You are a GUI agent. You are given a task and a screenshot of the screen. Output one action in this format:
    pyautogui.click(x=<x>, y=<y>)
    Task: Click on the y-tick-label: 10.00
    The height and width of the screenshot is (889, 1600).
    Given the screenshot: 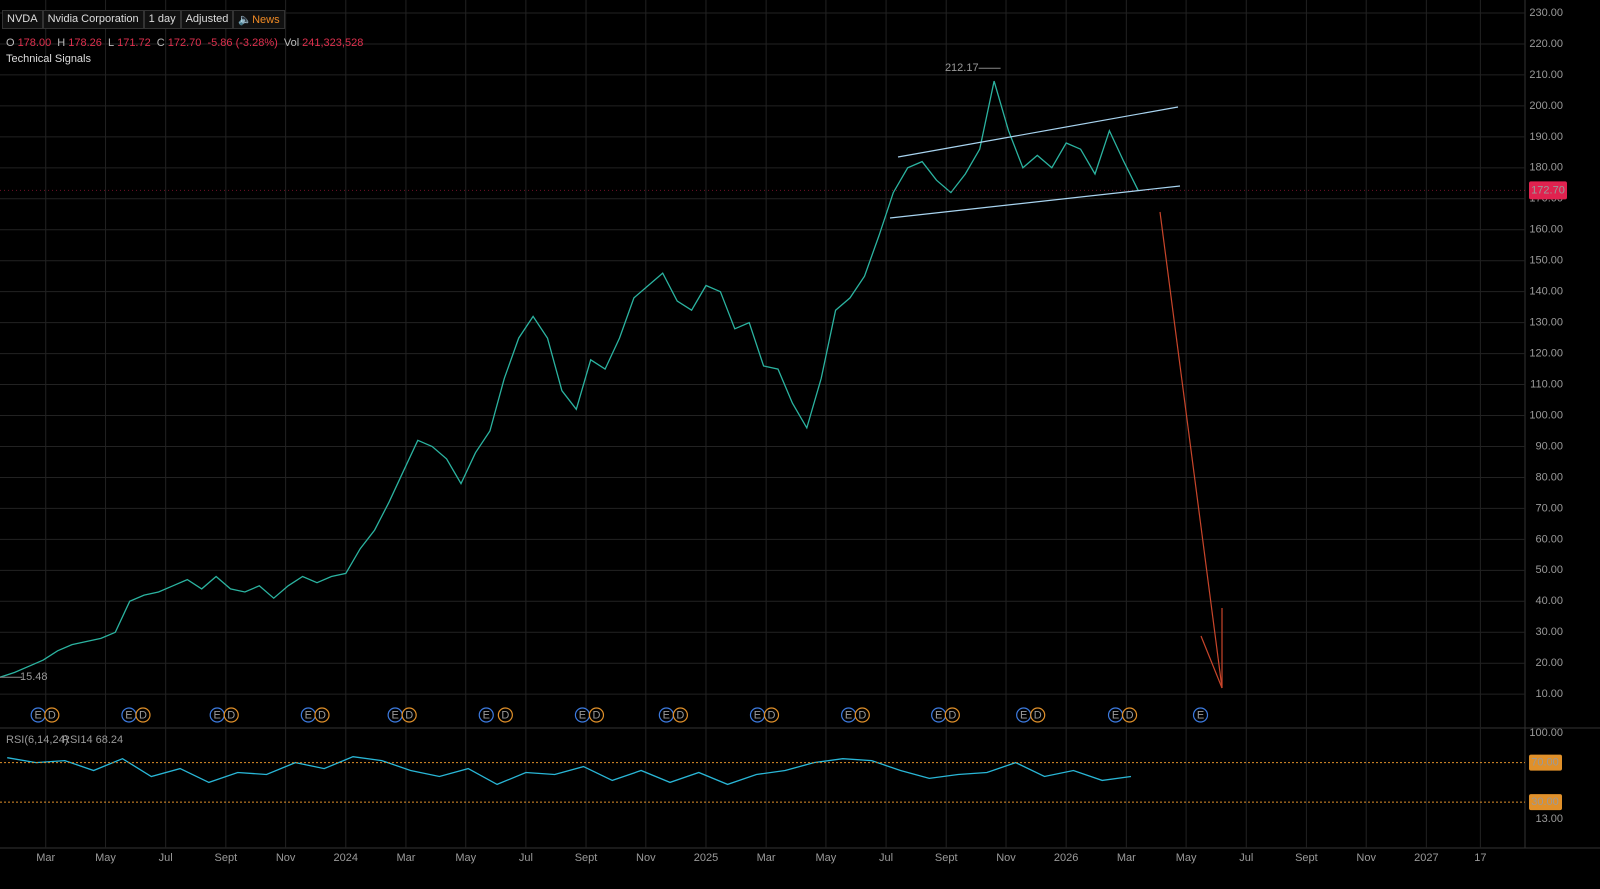 What is the action you would take?
    pyautogui.click(x=1549, y=694)
    